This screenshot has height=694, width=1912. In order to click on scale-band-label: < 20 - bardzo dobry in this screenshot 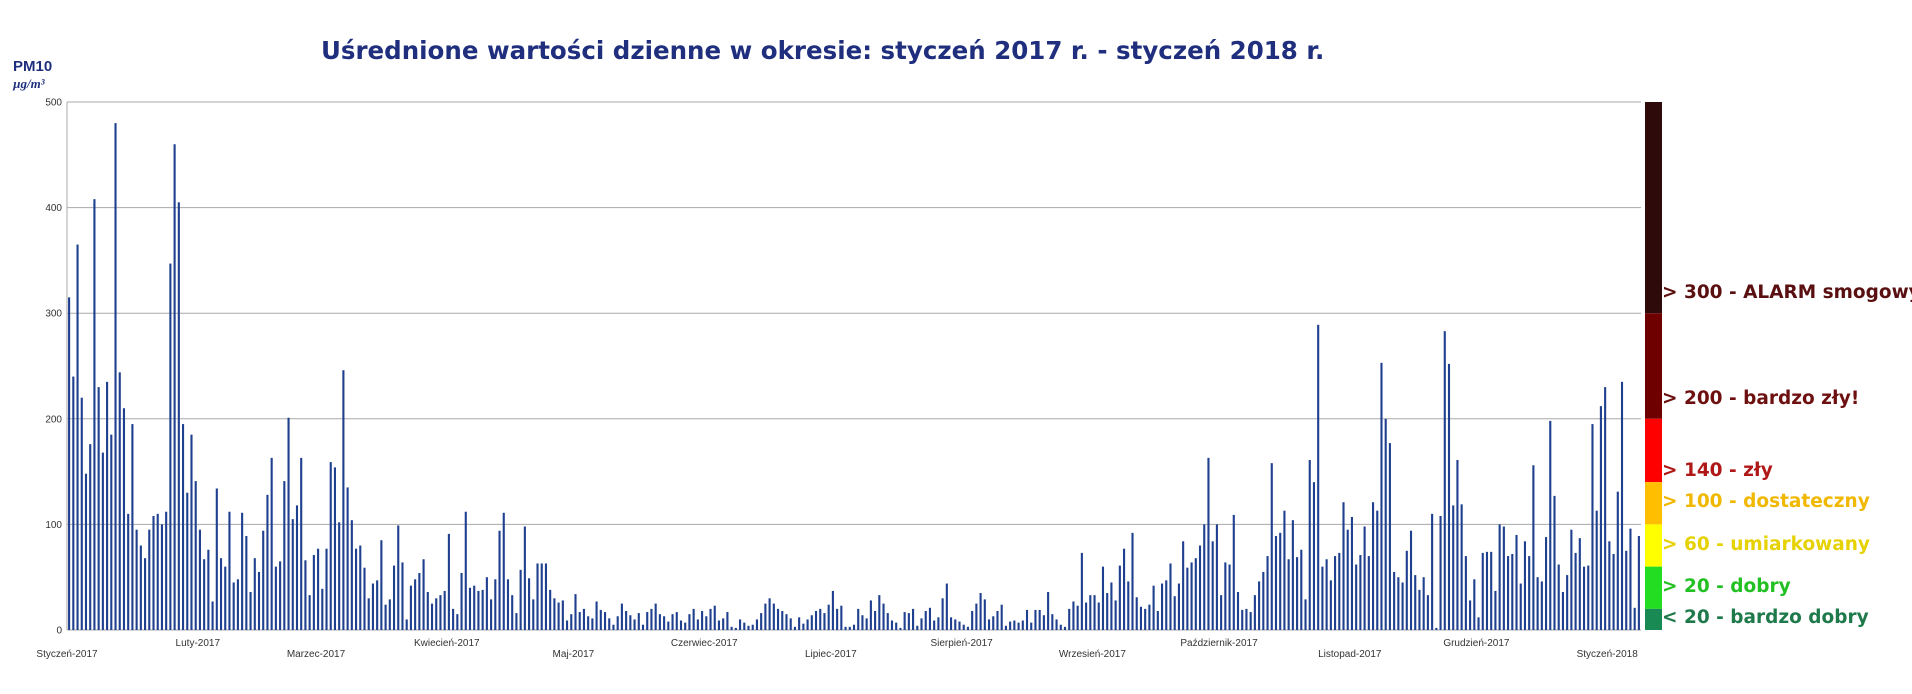, I will do `click(1765, 618)`.